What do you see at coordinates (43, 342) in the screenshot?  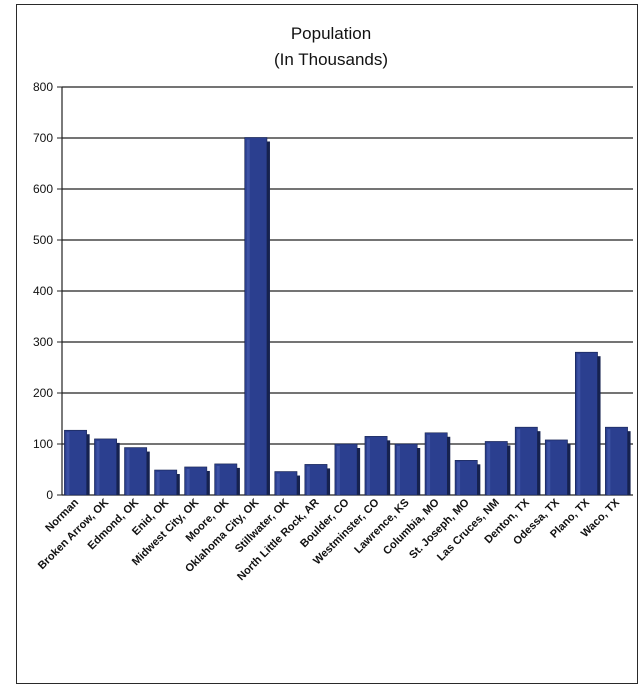 I see `y-tick-label: 300` at bounding box center [43, 342].